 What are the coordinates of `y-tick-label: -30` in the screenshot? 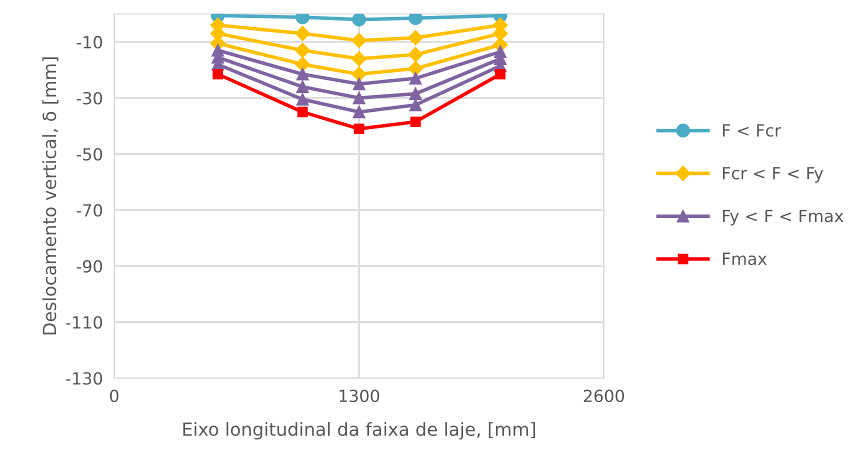 It's located at (89, 98).